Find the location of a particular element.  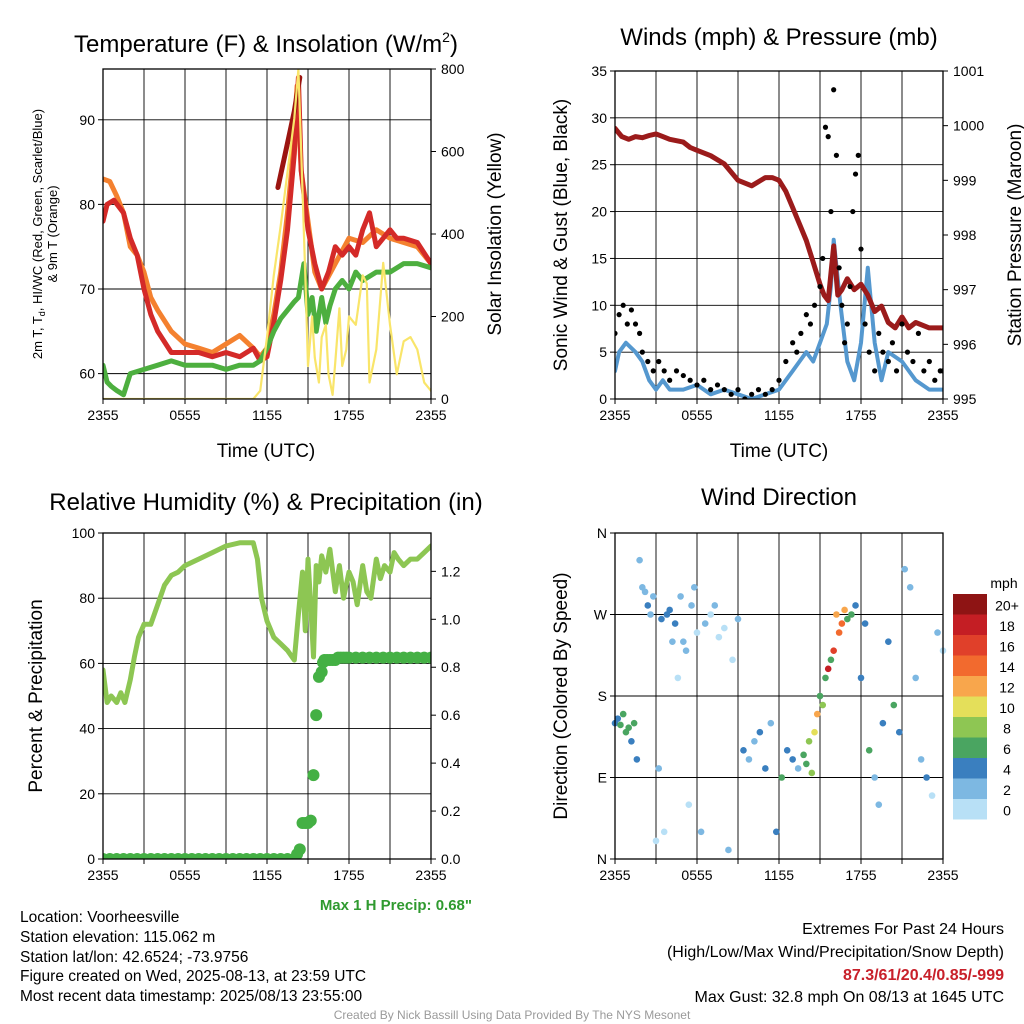

direction-points is located at coordinates (779, 705).